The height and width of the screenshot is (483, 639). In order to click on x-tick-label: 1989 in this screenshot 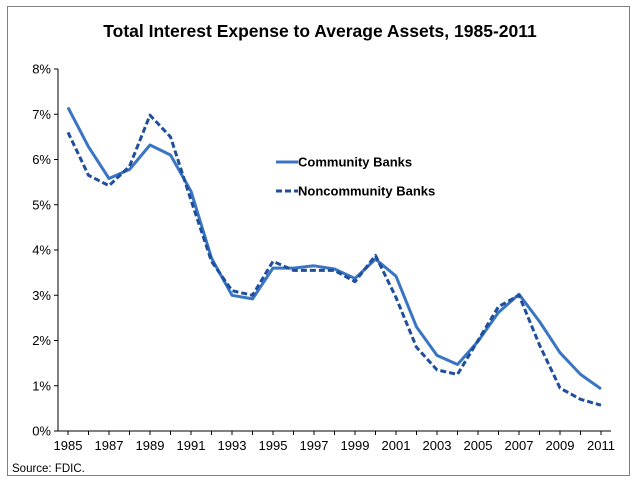, I will do `click(150, 445)`.